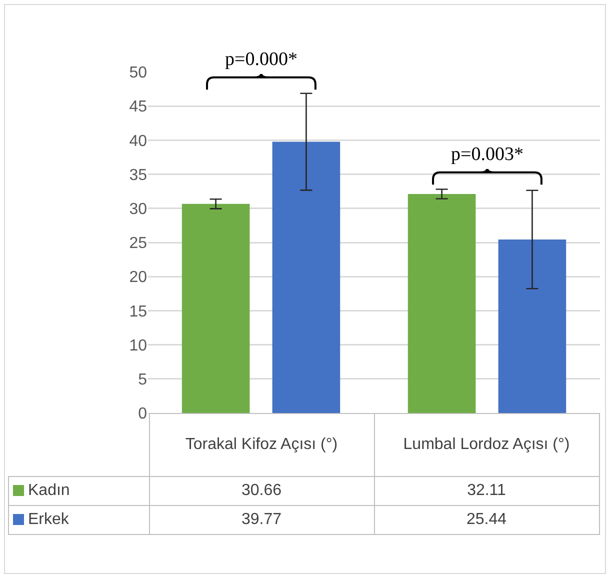 Image resolution: width=612 pixels, height=580 pixels. I want to click on legend-label: Erkek, so click(78, 519).